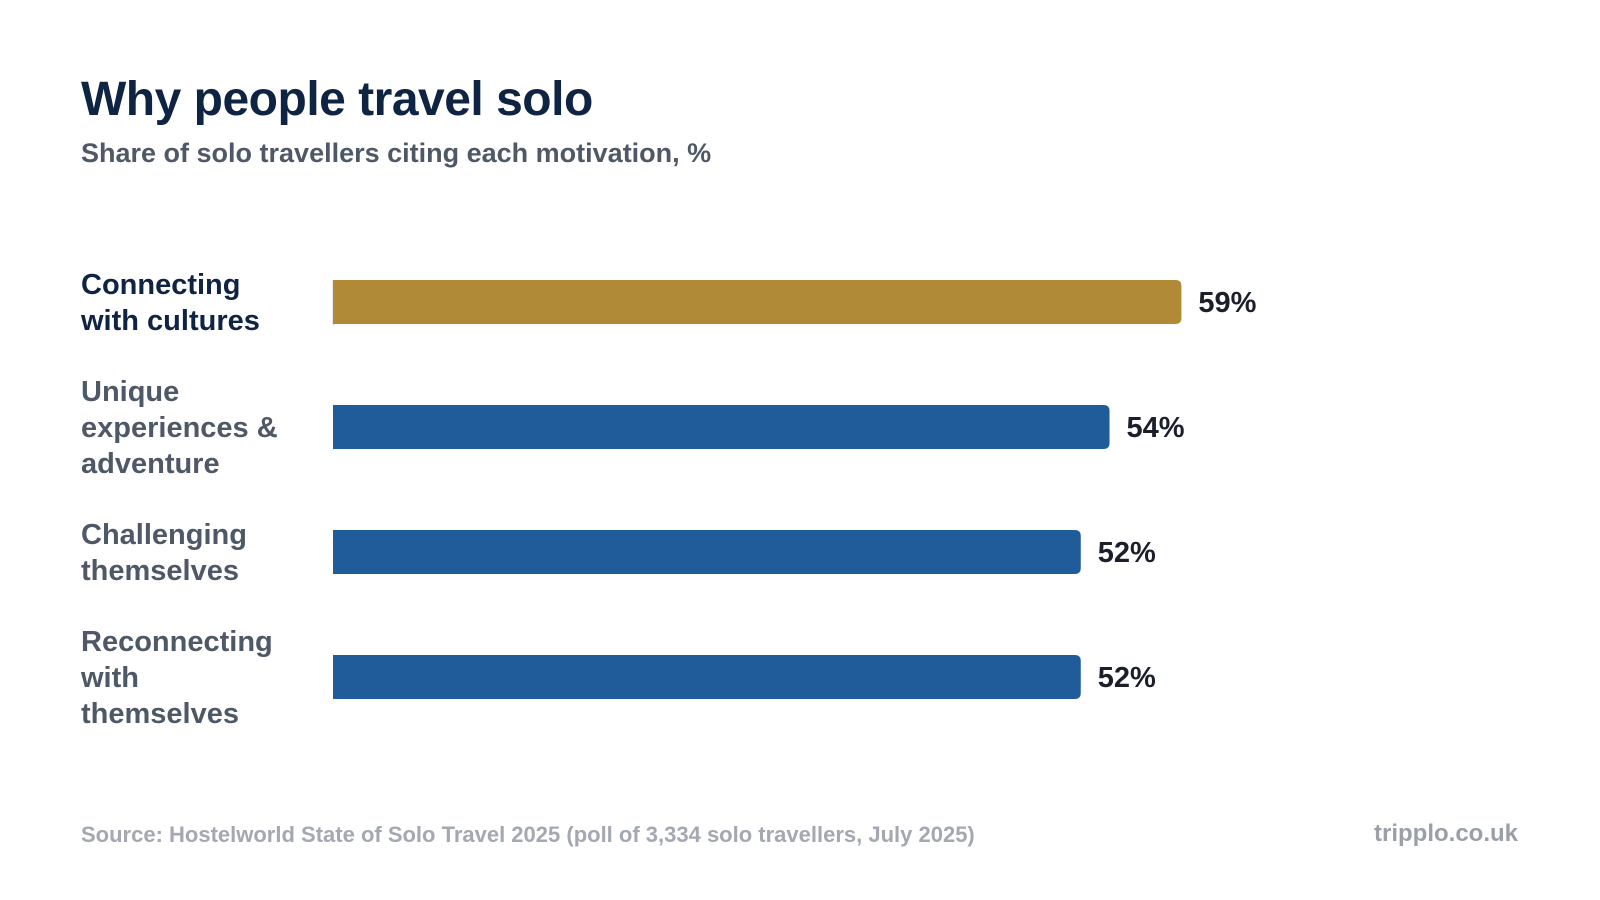 The image size is (1600, 900). What do you see at coordinates (1127, 678) in the screenshot?
I see `value-label-3: 52%` at bounding box center [1127, 678].